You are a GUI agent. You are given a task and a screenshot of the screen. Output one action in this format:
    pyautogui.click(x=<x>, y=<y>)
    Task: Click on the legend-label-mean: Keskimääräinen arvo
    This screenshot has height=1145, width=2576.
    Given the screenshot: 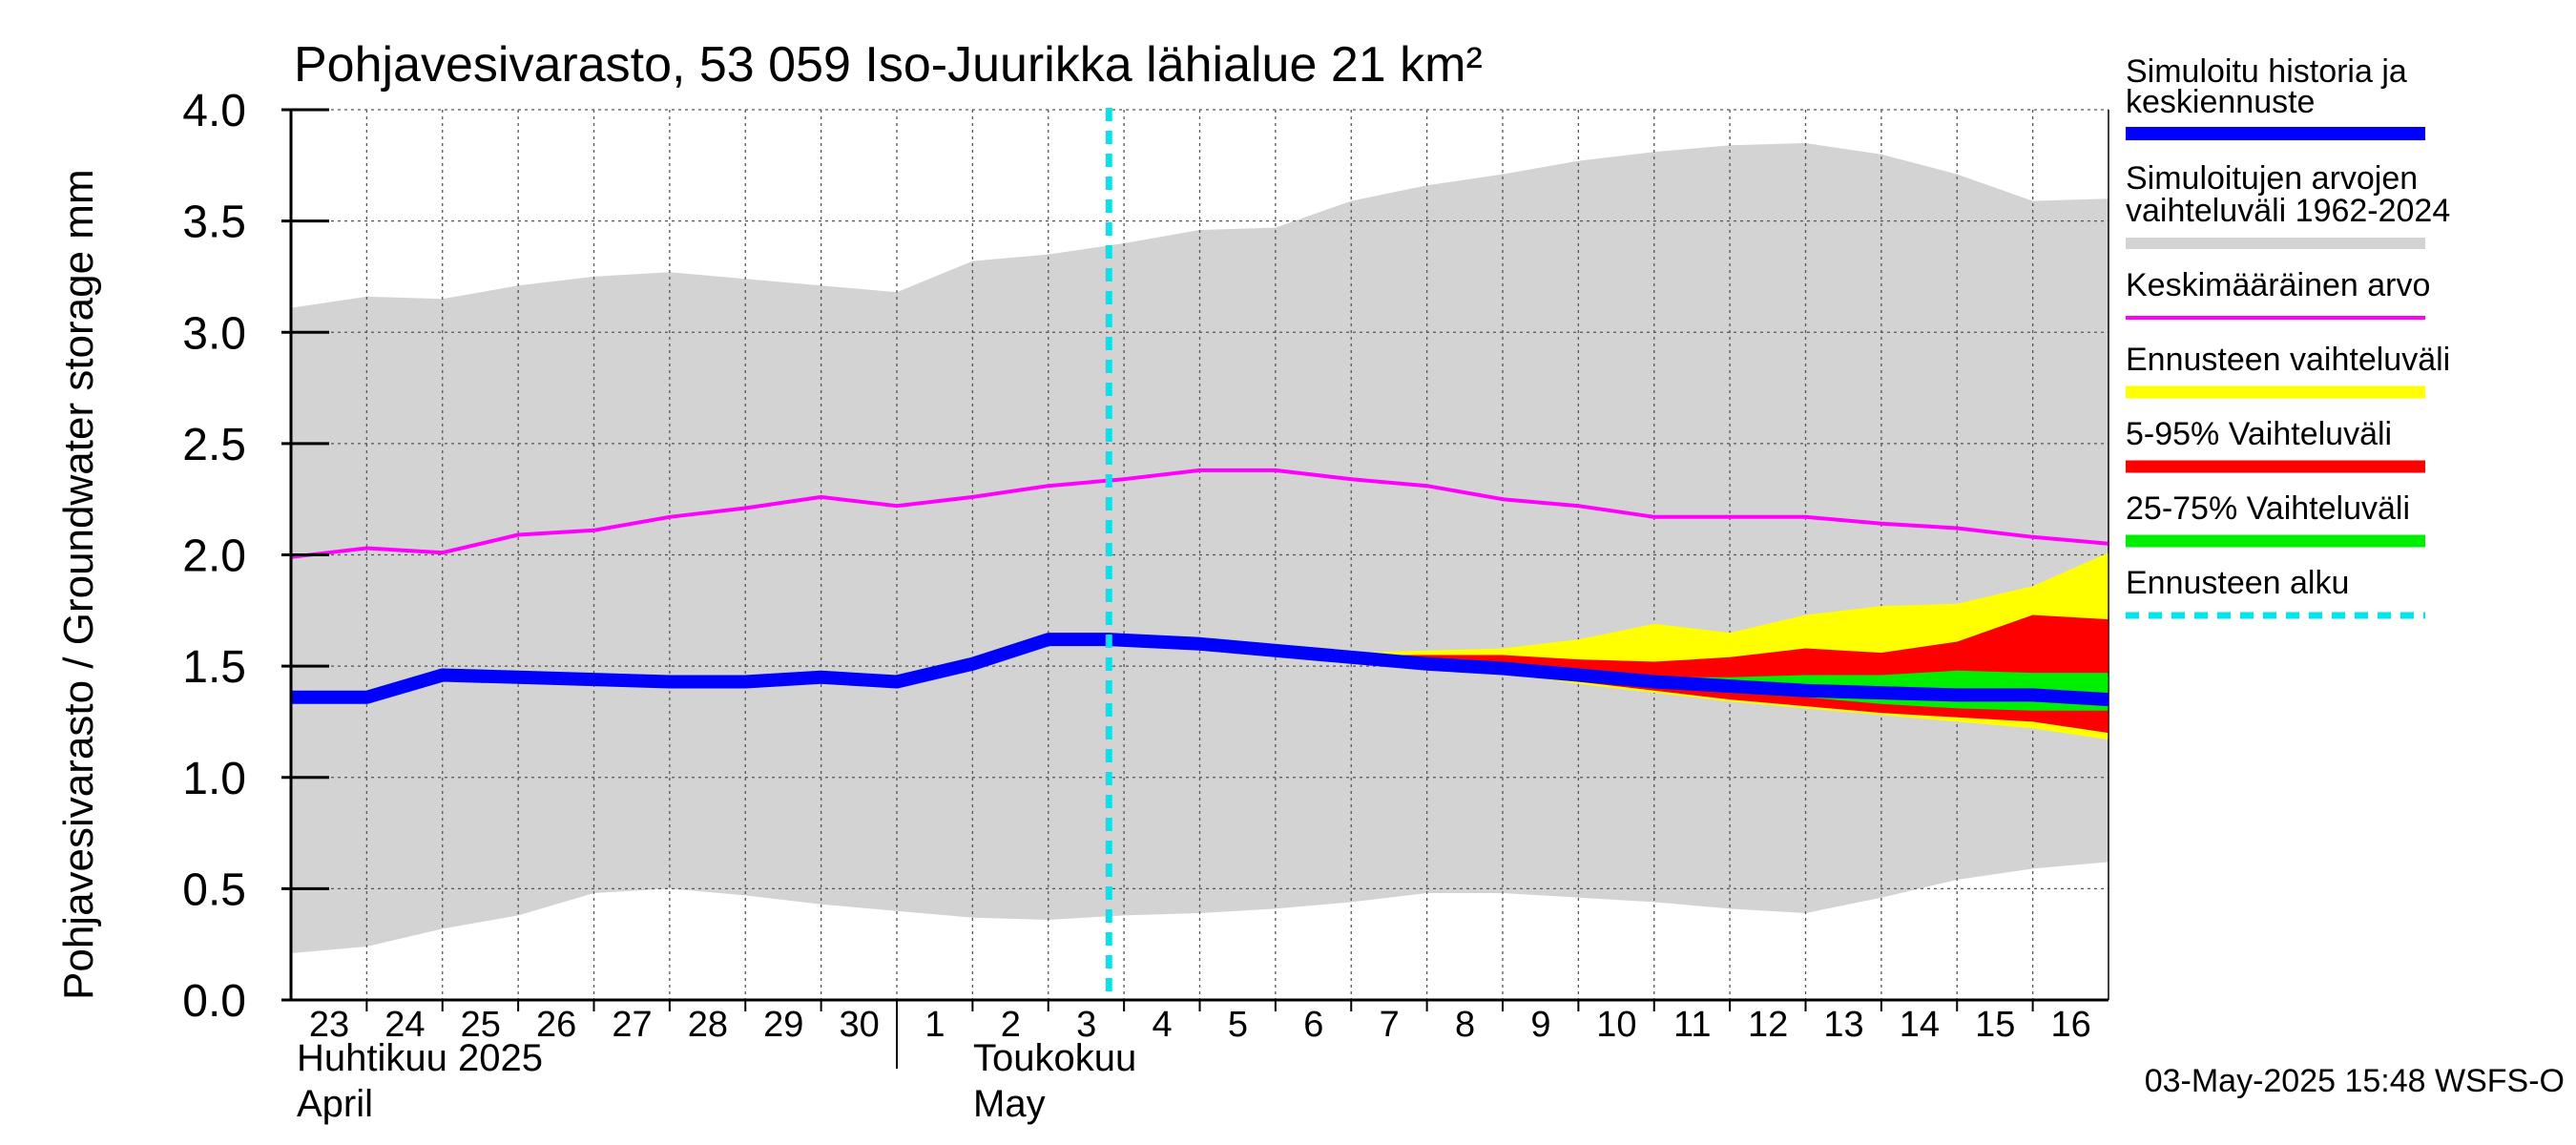 What is the action you would take?
    pyautogui.click(x=2278, y=285)
    